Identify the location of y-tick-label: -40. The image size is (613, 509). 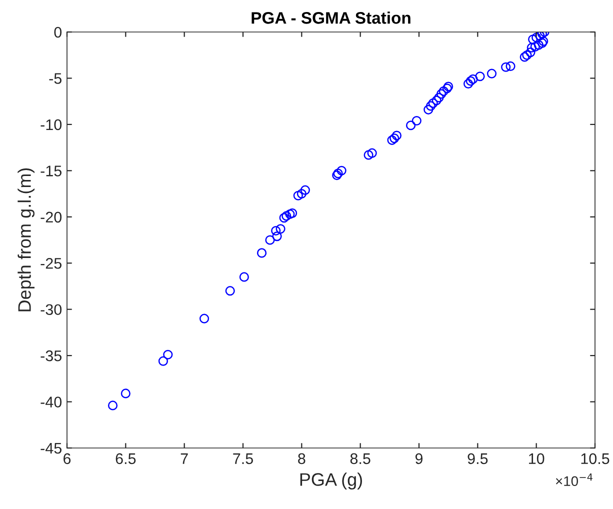
(51, 402).